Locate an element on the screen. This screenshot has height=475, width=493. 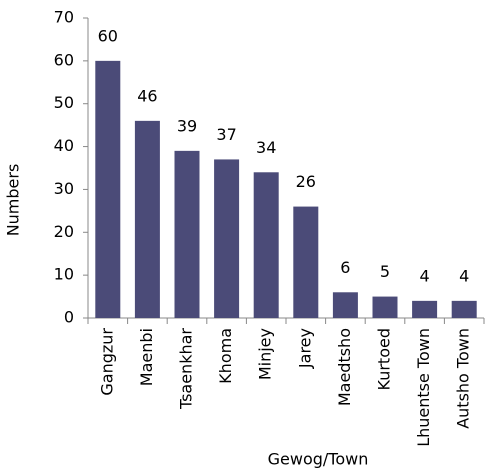
y-tick-label: 60 is located at coordinates (64, 59).